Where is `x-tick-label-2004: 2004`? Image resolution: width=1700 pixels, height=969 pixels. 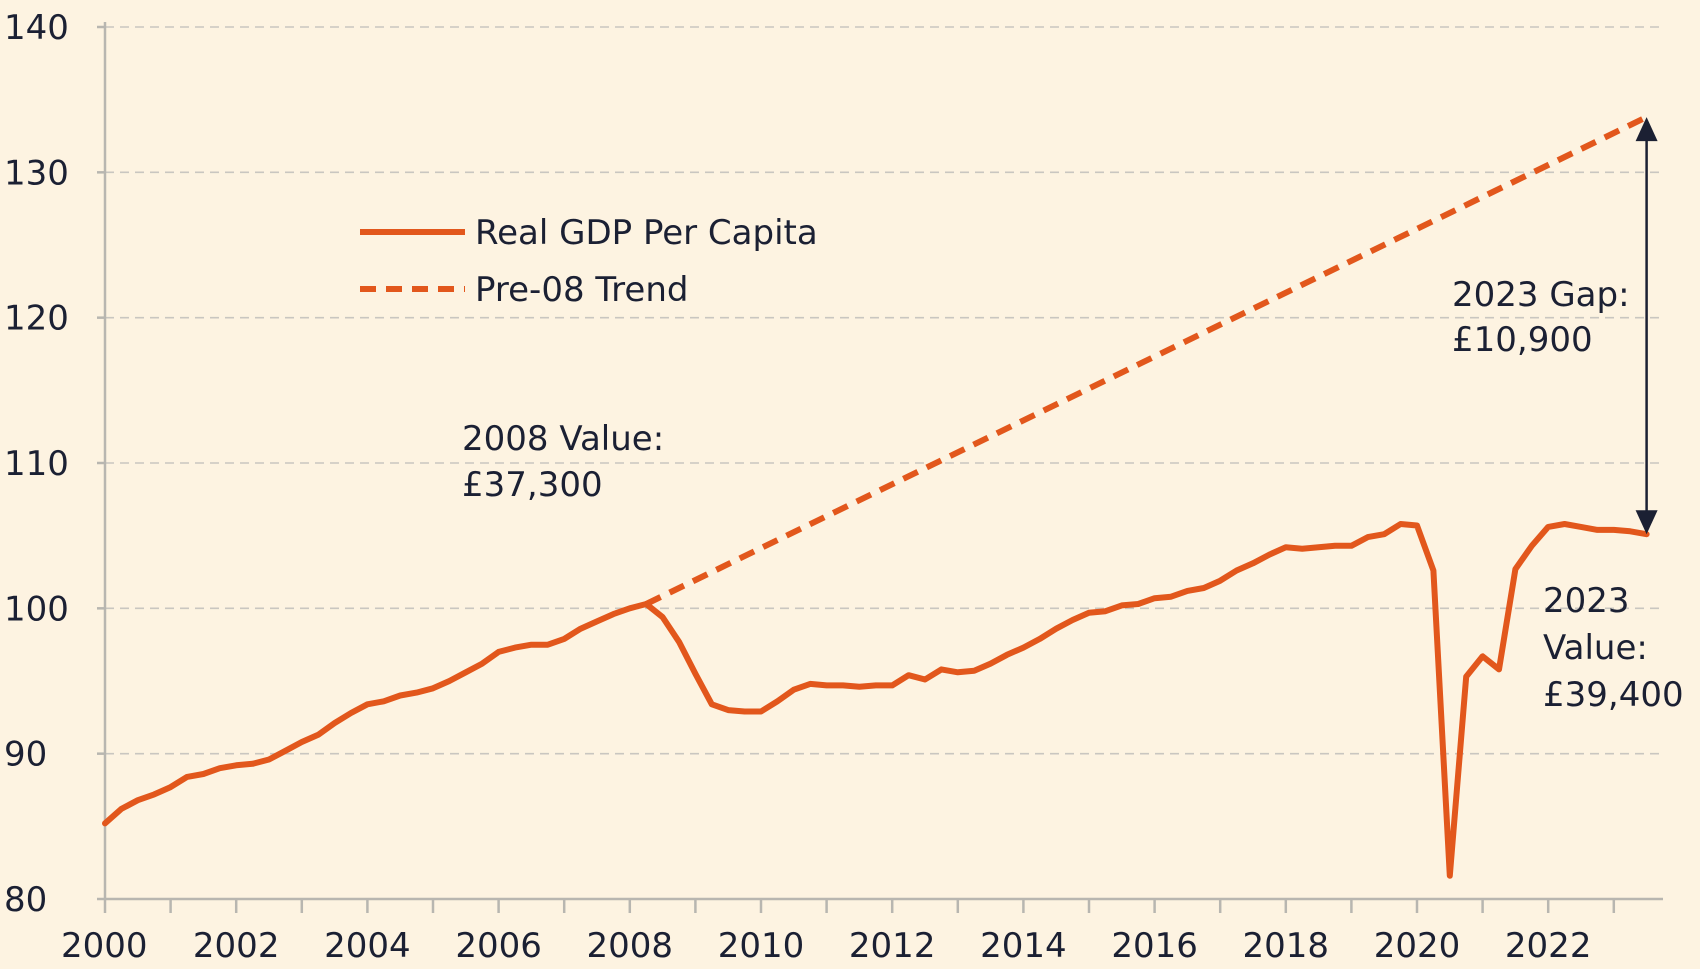
x-tick-label-2004: 2004 is located at coordinates (367, 946).